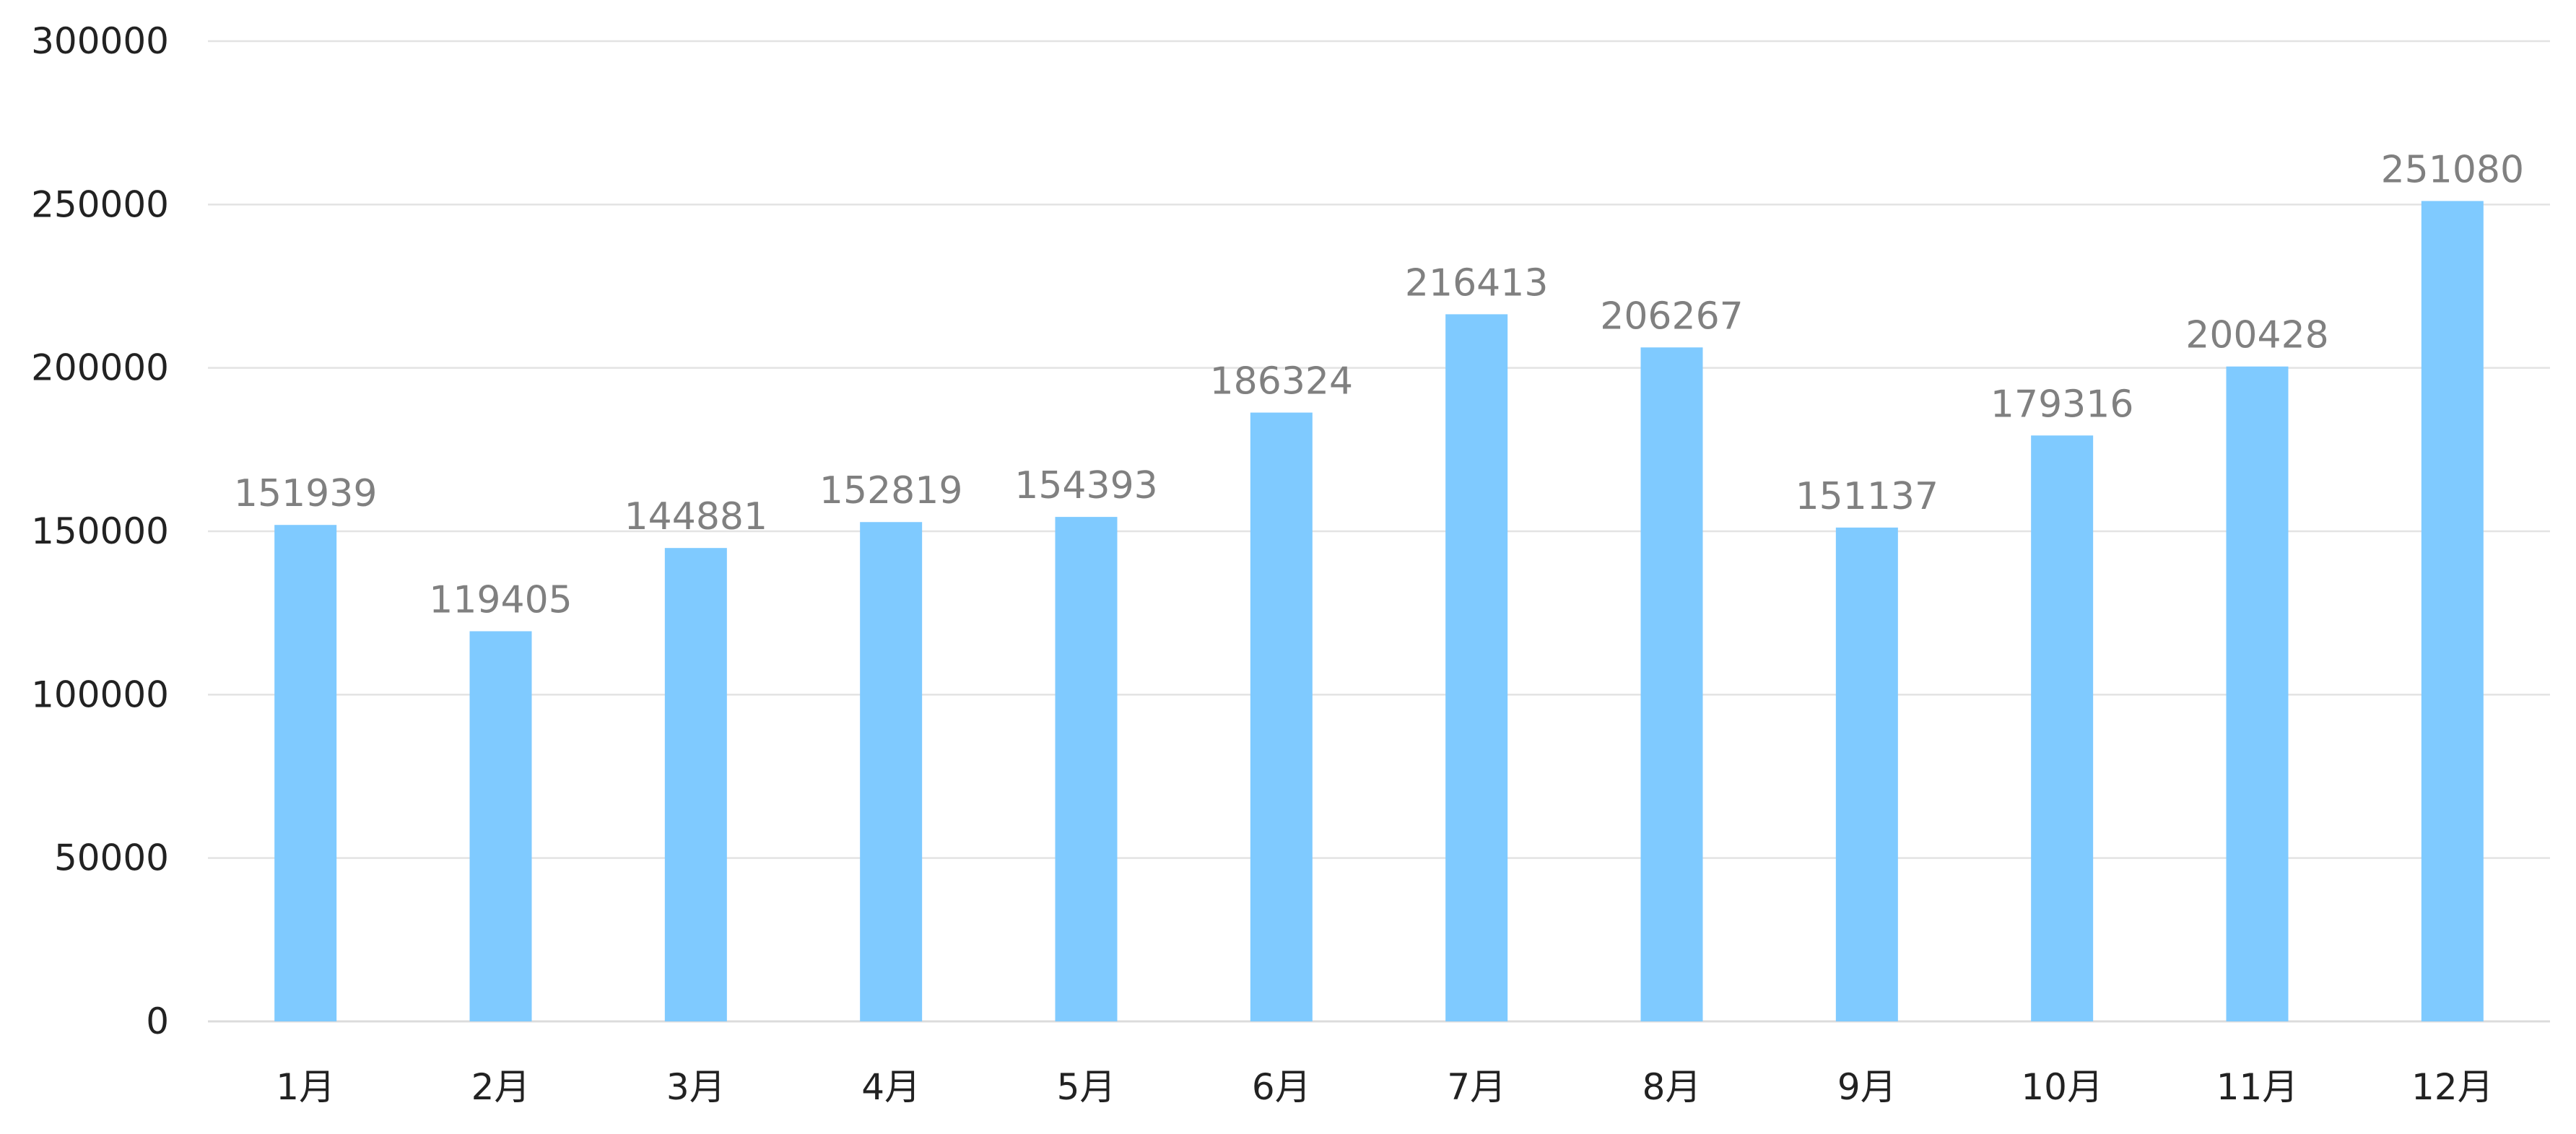 This screenshot has width=2576, height=1134. Describe the element at coordinates (157, 1021) in the screenshot. I see `y-tick-label: 0` at that location.